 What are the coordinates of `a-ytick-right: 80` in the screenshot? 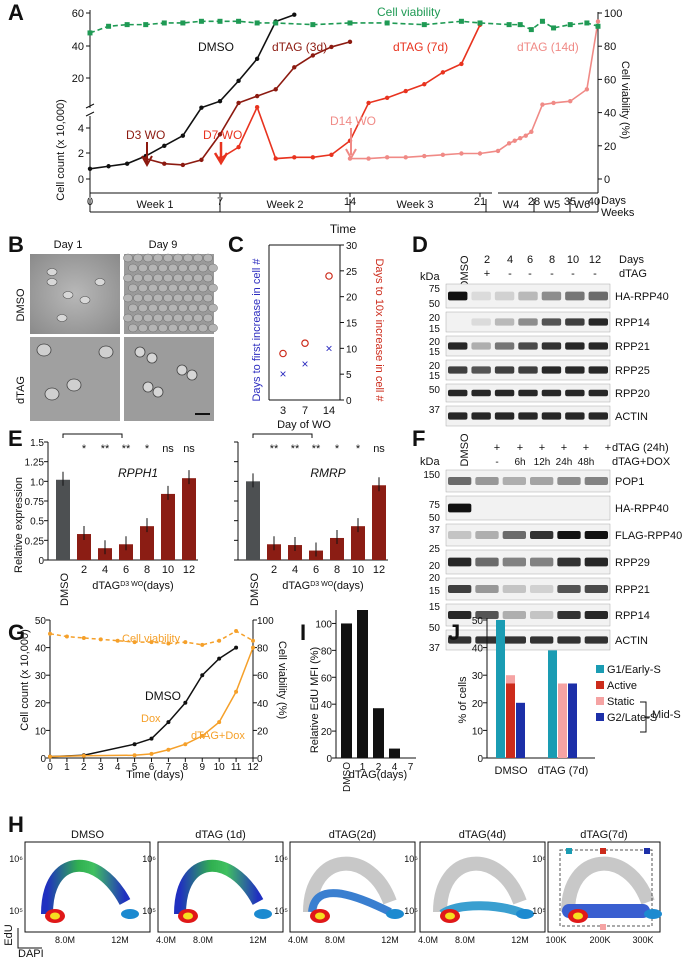 It's located at (610, 47).